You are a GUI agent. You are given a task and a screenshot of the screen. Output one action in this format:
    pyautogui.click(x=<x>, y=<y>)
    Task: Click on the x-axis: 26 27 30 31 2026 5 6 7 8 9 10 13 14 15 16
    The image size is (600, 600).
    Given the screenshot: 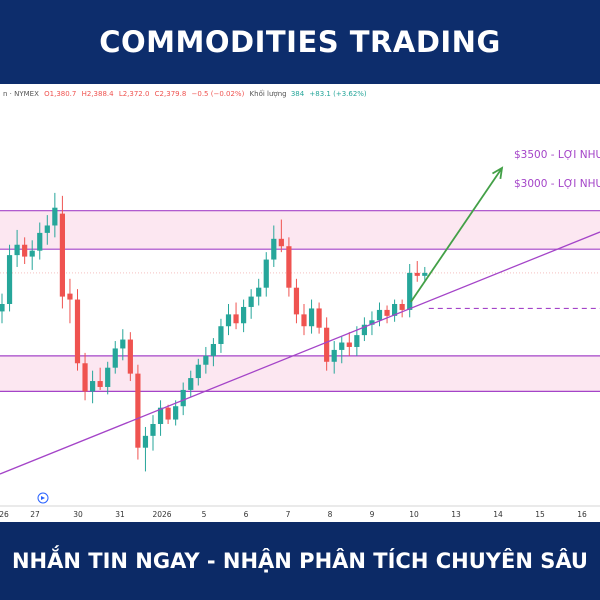 What is the action you would take?
    pyautogui.click(x=300, y=505)
    